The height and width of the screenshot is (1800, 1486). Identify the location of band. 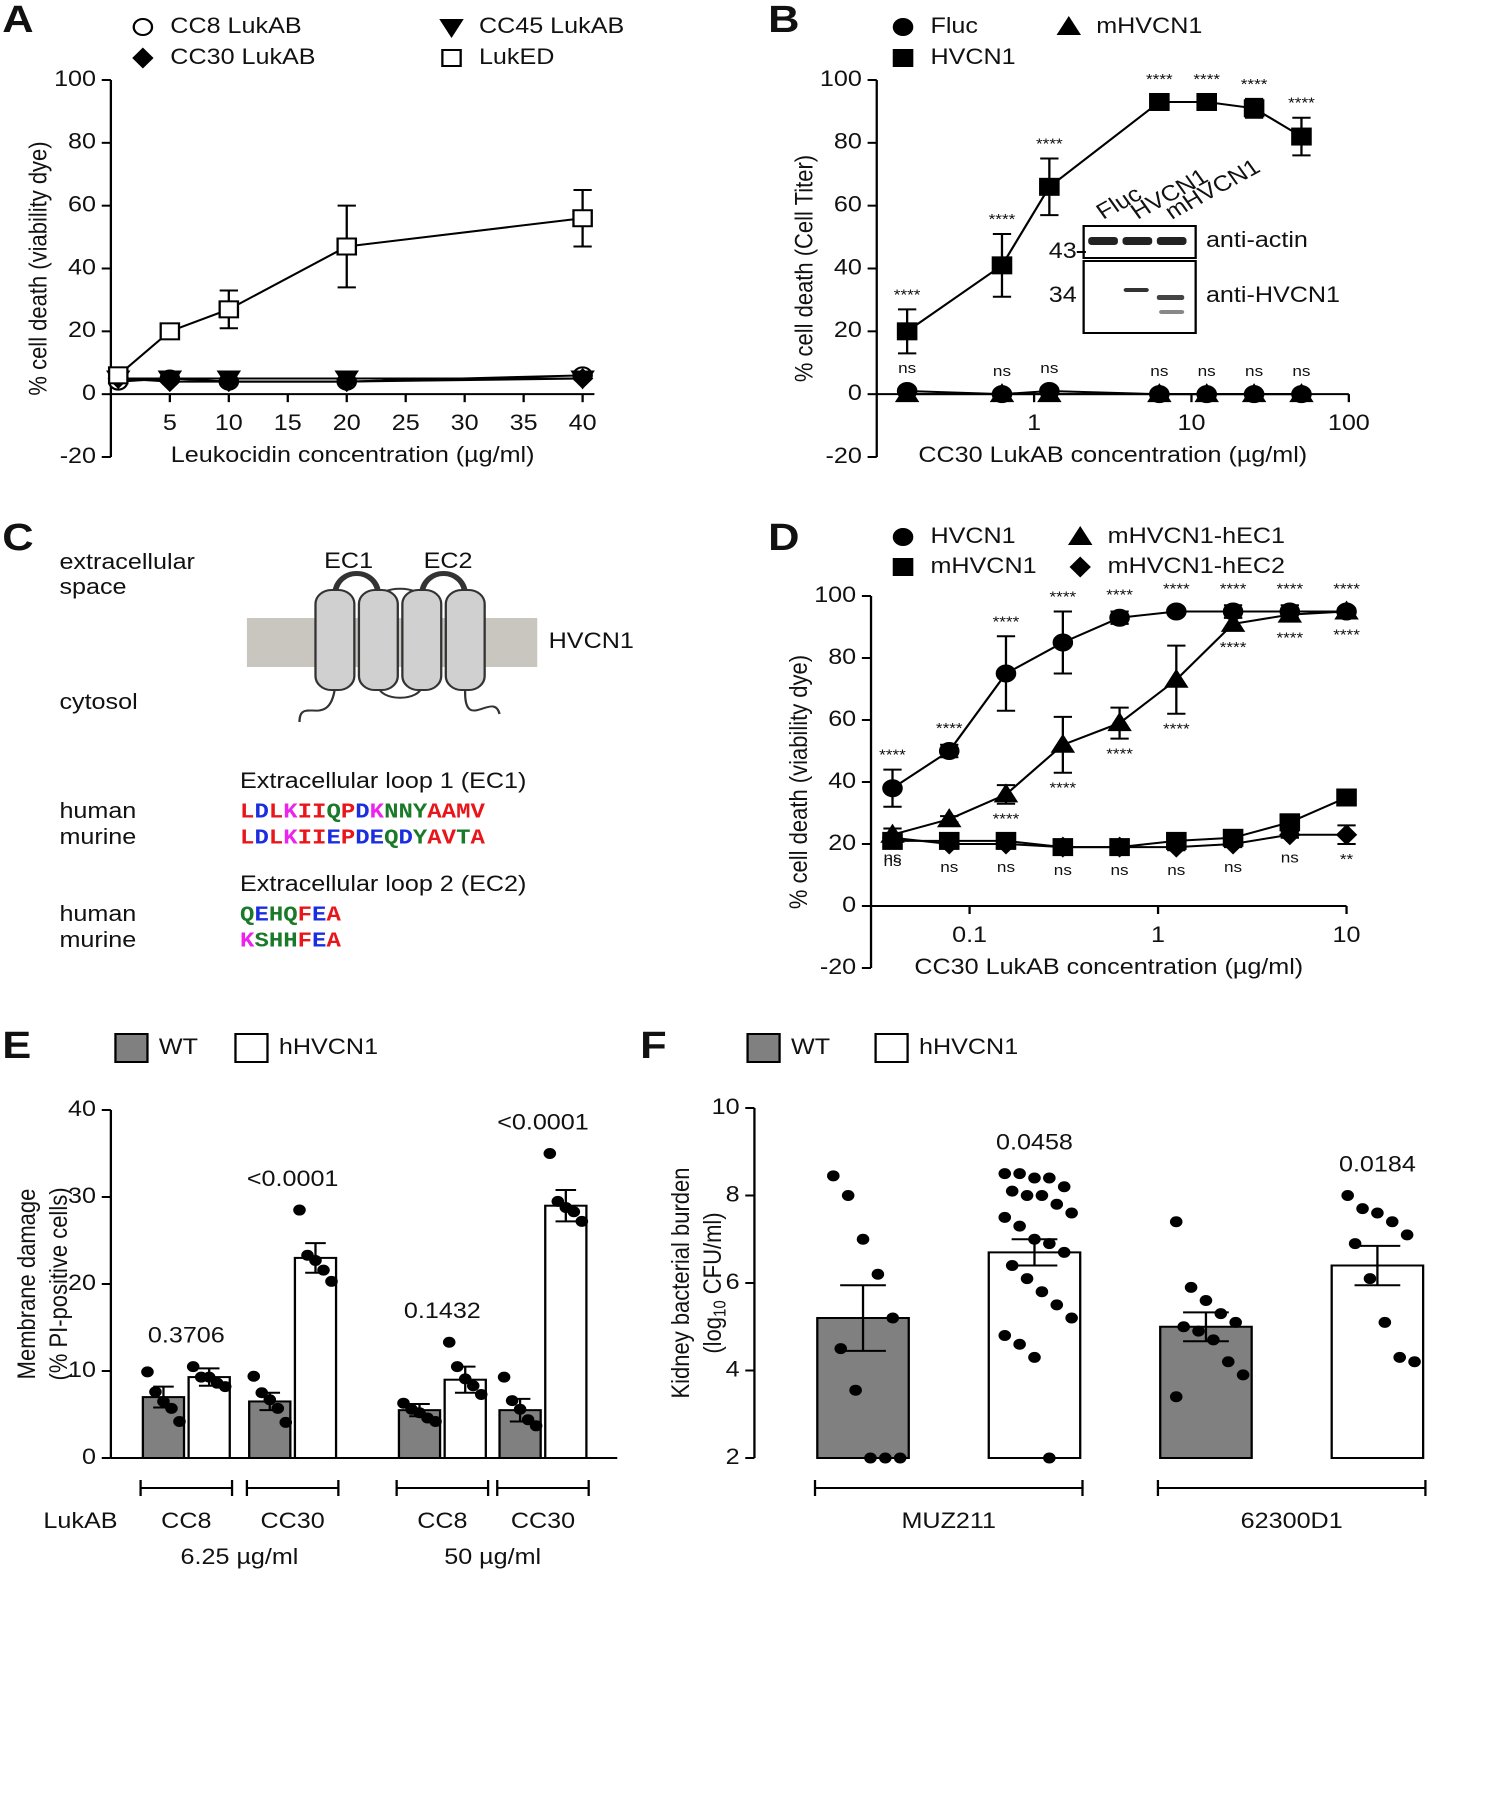
(1137, 241).